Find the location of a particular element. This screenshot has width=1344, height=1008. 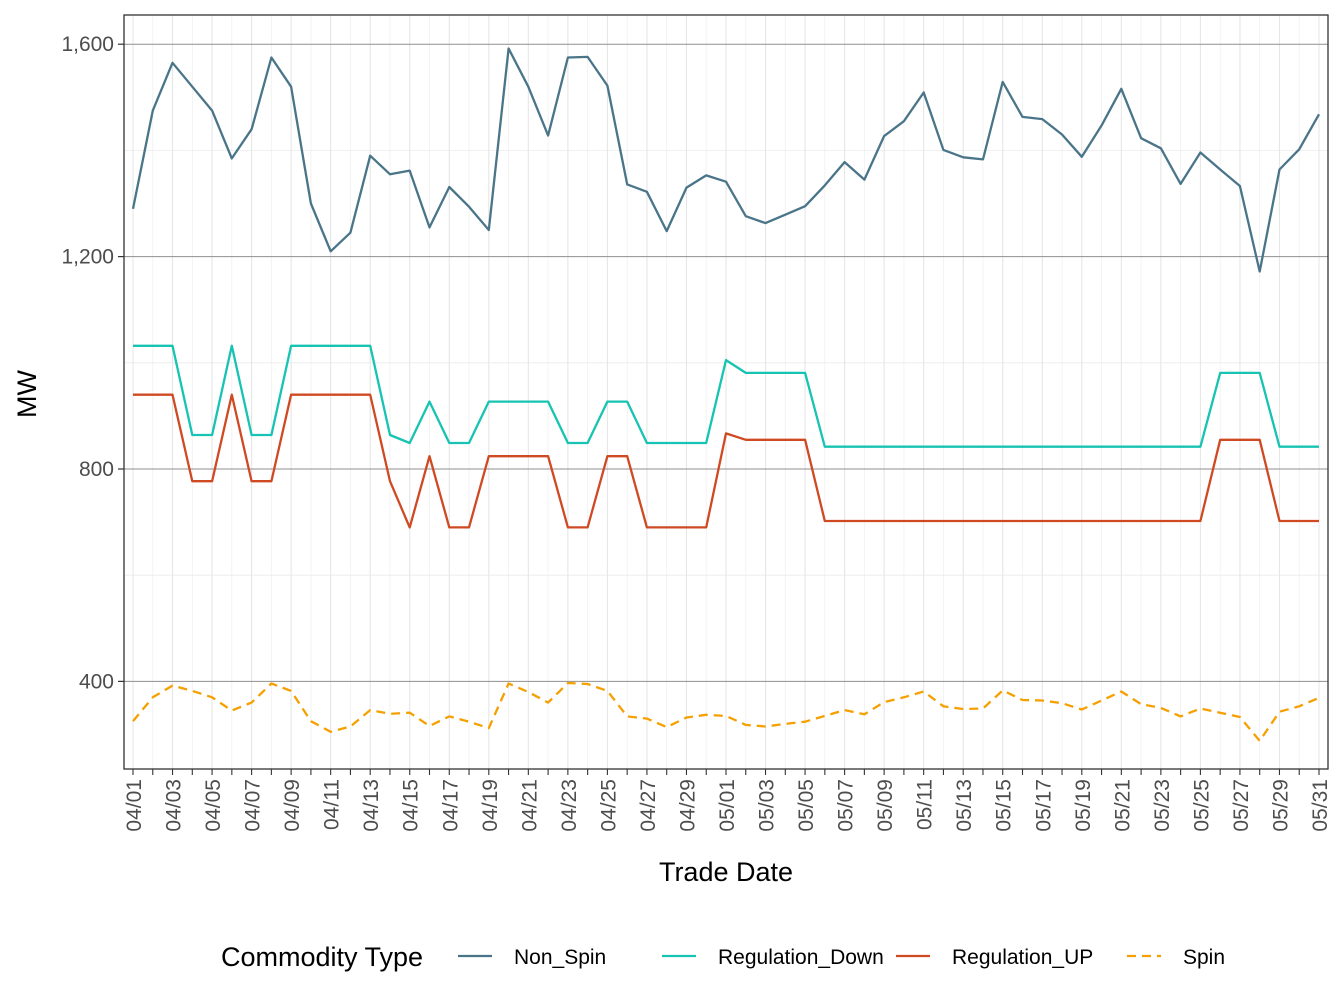

x-tick-label: 05/09 is located at coordinates (885, 805).